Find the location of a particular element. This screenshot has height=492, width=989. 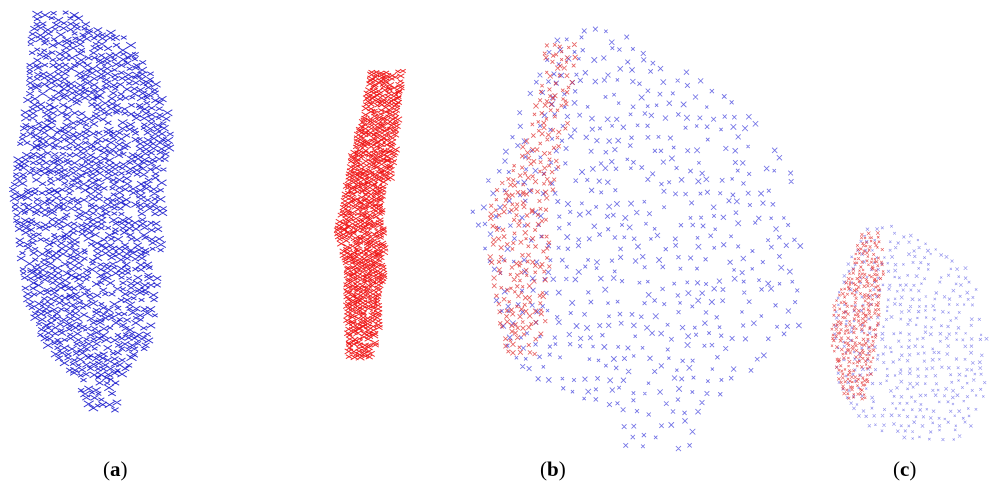

panel-c-registered-point-cloud is located at coordinates (909, 333).